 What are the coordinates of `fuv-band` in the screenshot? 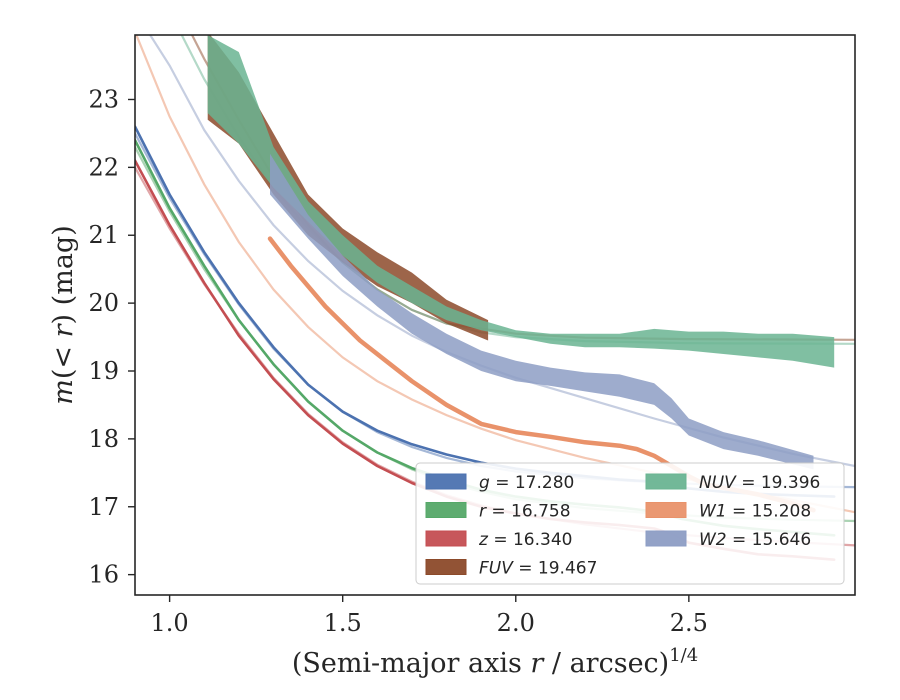 It's located at (348, 188).